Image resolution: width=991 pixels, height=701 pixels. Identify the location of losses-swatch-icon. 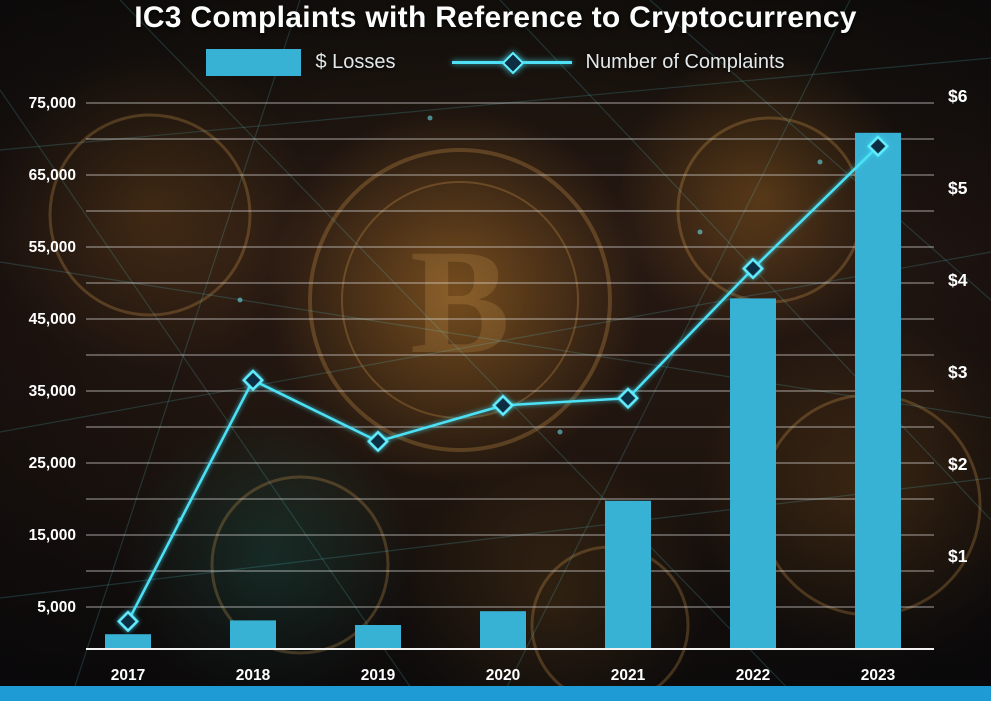
(254, 62).